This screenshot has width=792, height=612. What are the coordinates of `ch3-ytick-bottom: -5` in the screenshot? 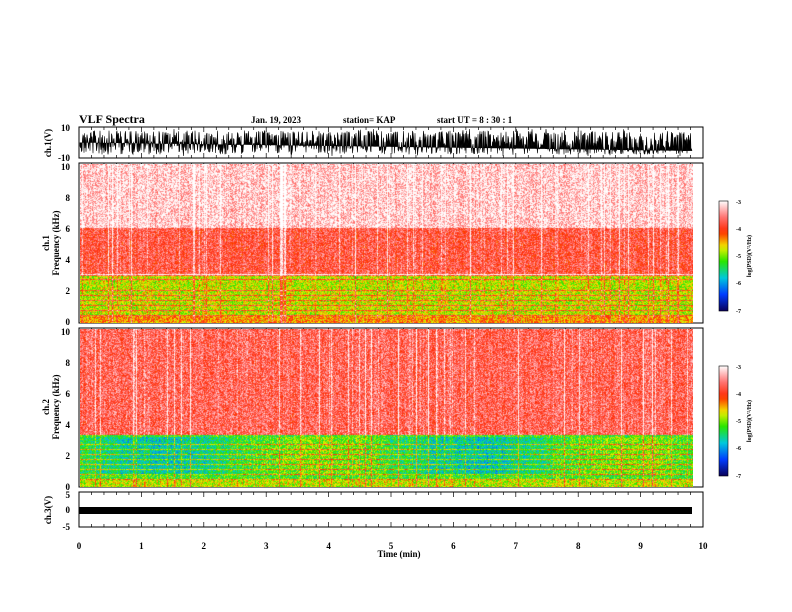 It's located at (67, 527).